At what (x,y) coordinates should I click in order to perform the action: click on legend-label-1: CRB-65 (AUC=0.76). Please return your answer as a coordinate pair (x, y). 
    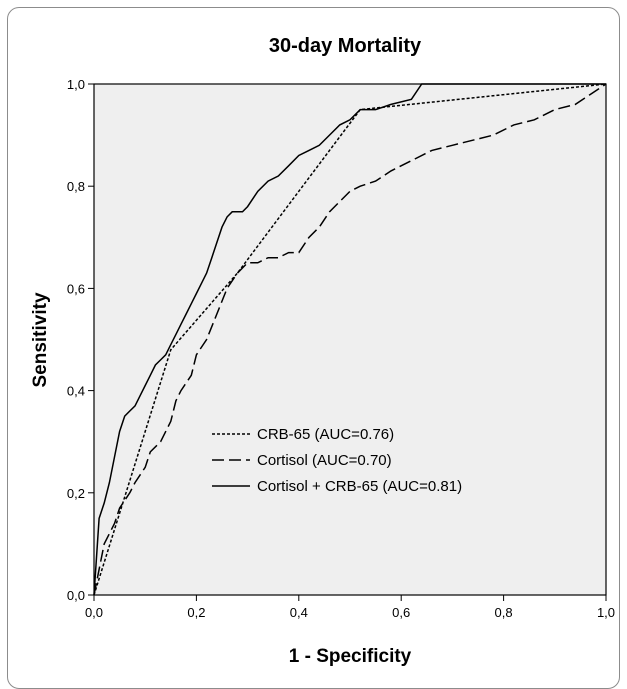
    Looking at the image, I should click on (325, 434).